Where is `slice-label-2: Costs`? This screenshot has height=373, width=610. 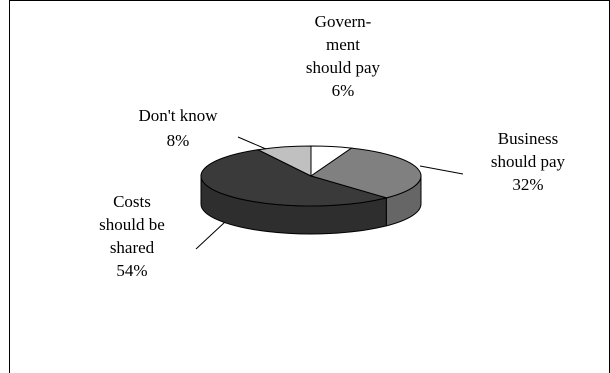
slice-label-2: Costs is located at coordinates (132, 201).